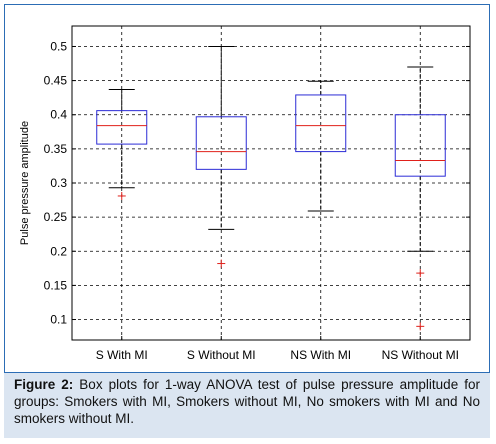  Describe the element at coordinates (122, 355) in the screenshot. I see `x-tick-label: S With MI` at that location.